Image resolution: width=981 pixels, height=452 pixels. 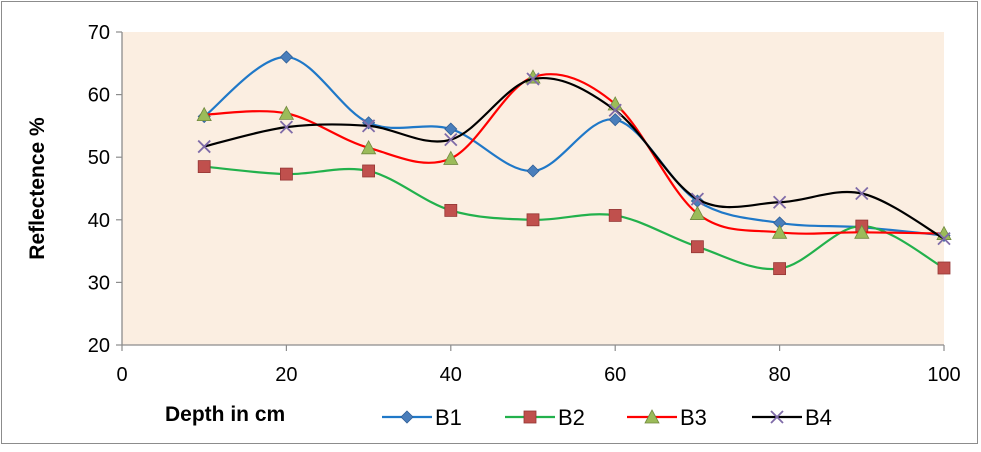 I want to click on x-tick-label: 80, so click(x=779, y=375).